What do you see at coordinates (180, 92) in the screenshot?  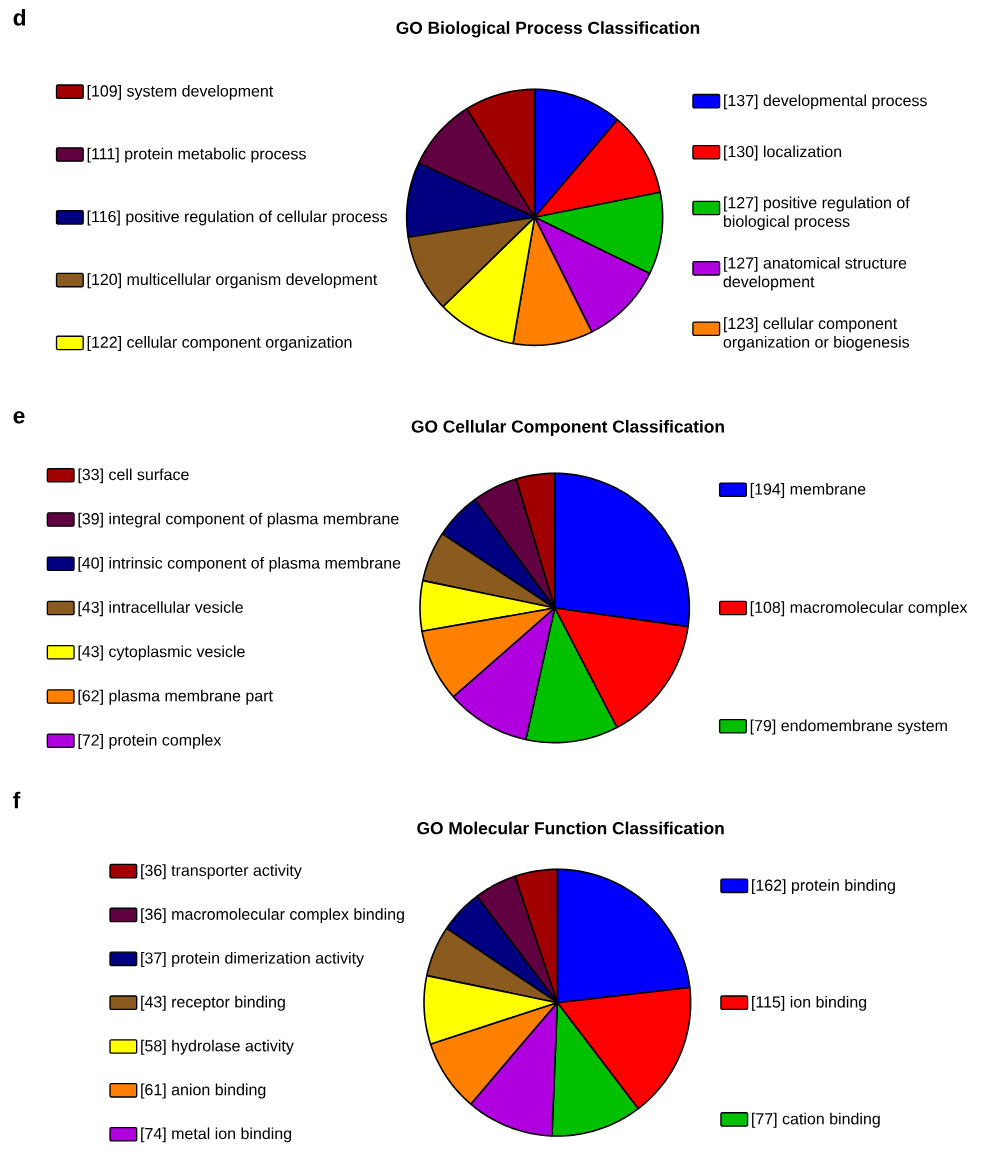 I see `legend-label: [109] system development` at bounding box center [180, 92].